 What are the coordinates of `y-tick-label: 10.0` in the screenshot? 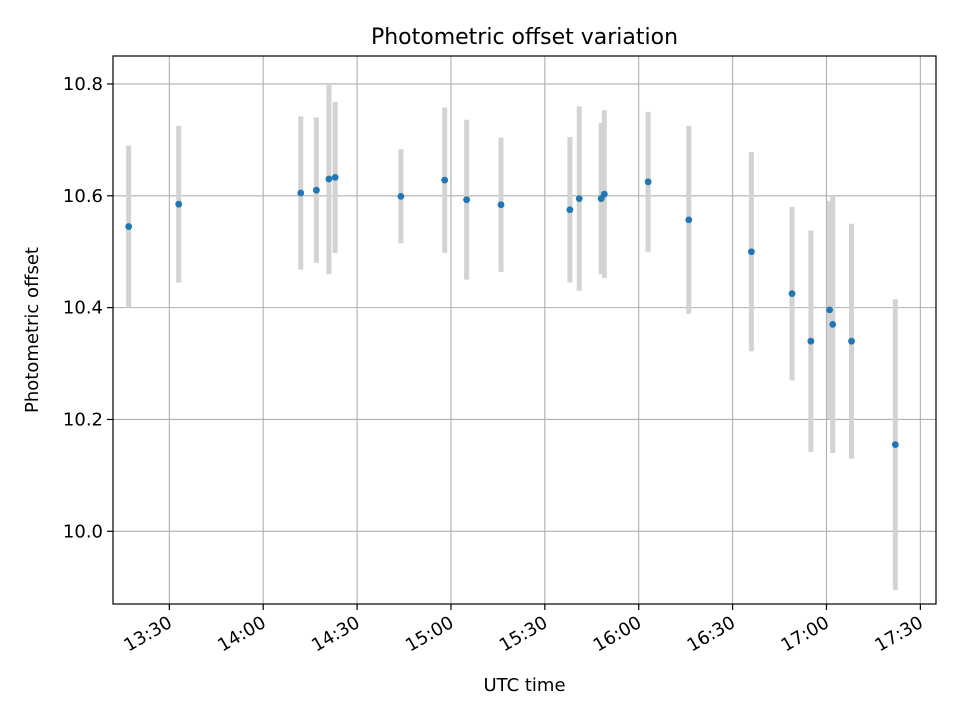 It's located at (83, 531).